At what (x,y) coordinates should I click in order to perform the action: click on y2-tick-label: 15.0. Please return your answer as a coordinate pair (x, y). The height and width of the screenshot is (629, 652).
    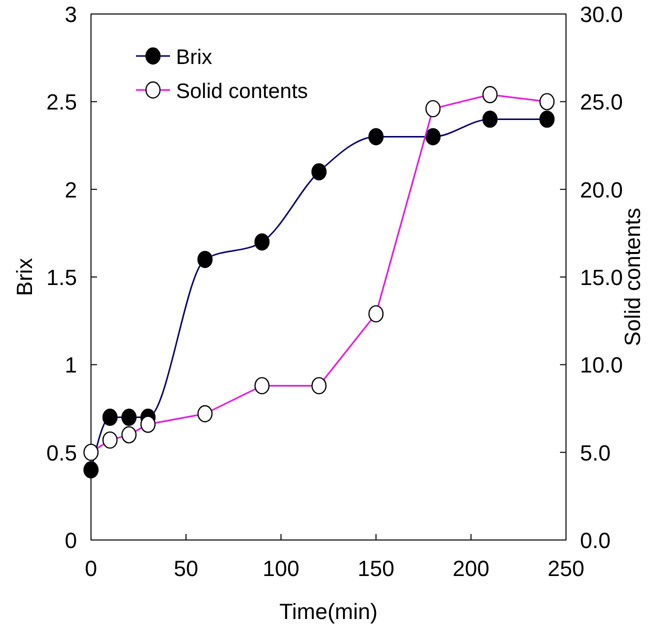
    Looking at the image, I should click on (601, 277).